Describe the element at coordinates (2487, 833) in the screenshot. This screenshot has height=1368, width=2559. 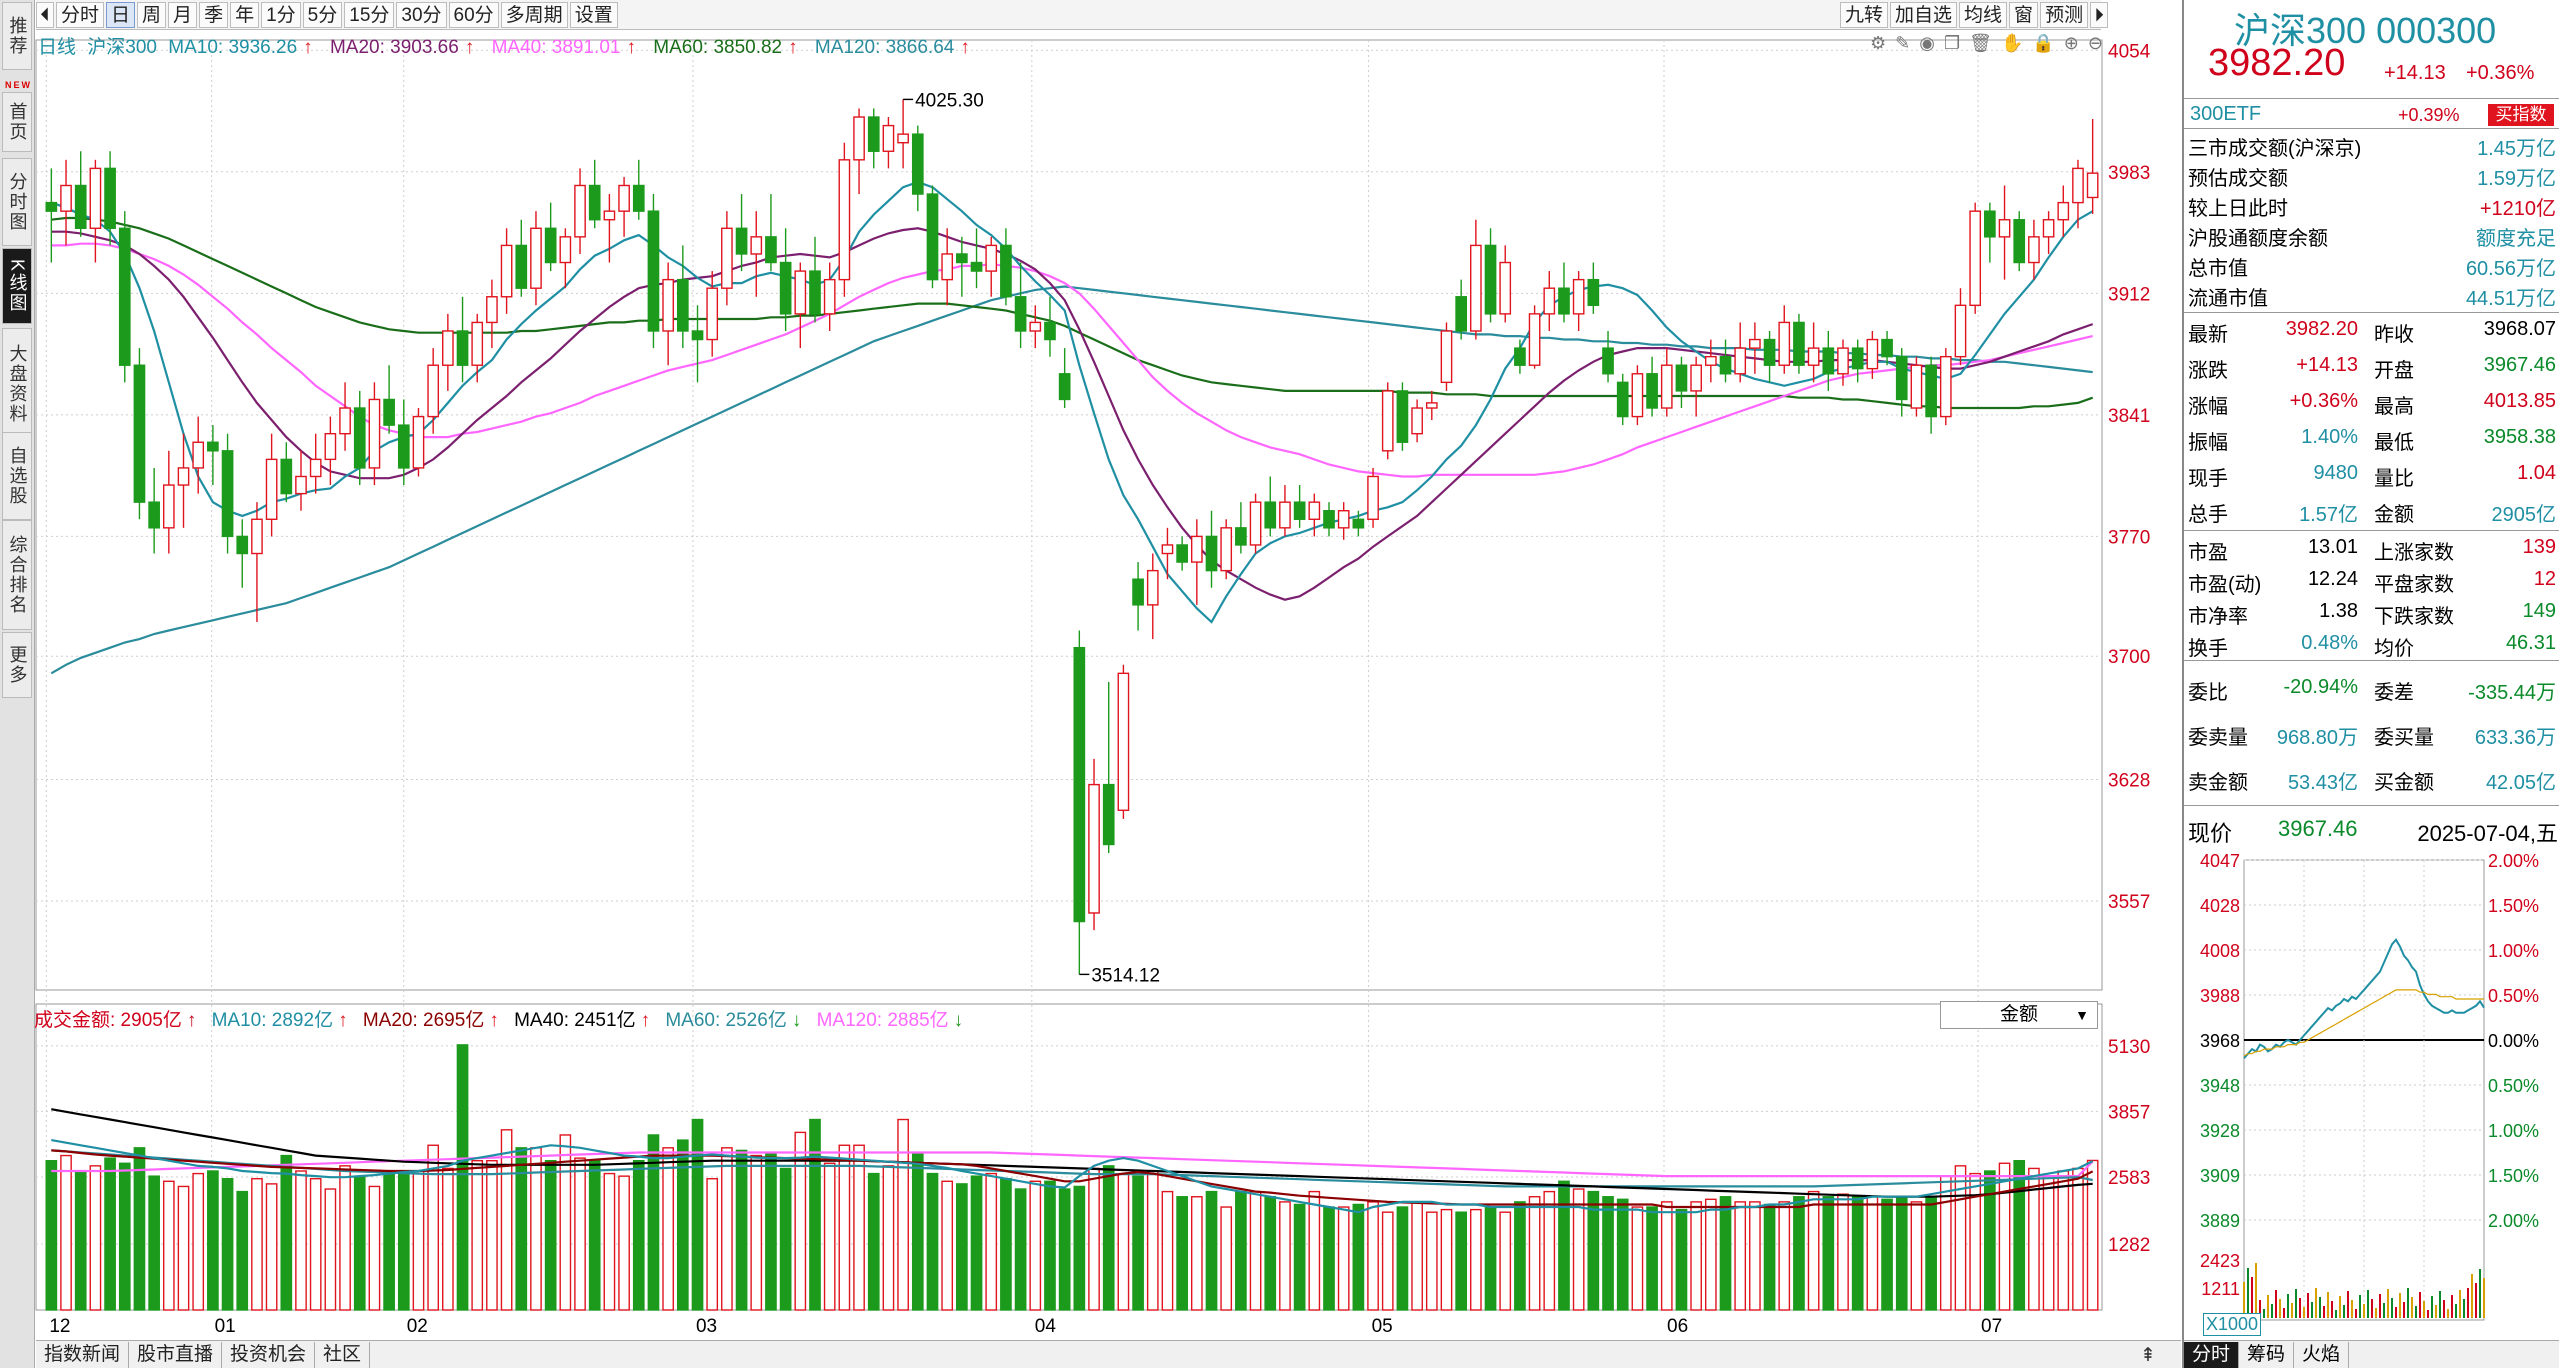
I see `mini-date: 2025-07-04,五` at that location.